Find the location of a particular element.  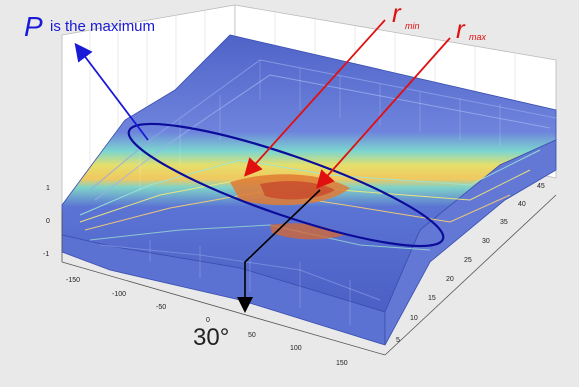

x-tick-label: 50 is located at coordinates (252, 335).